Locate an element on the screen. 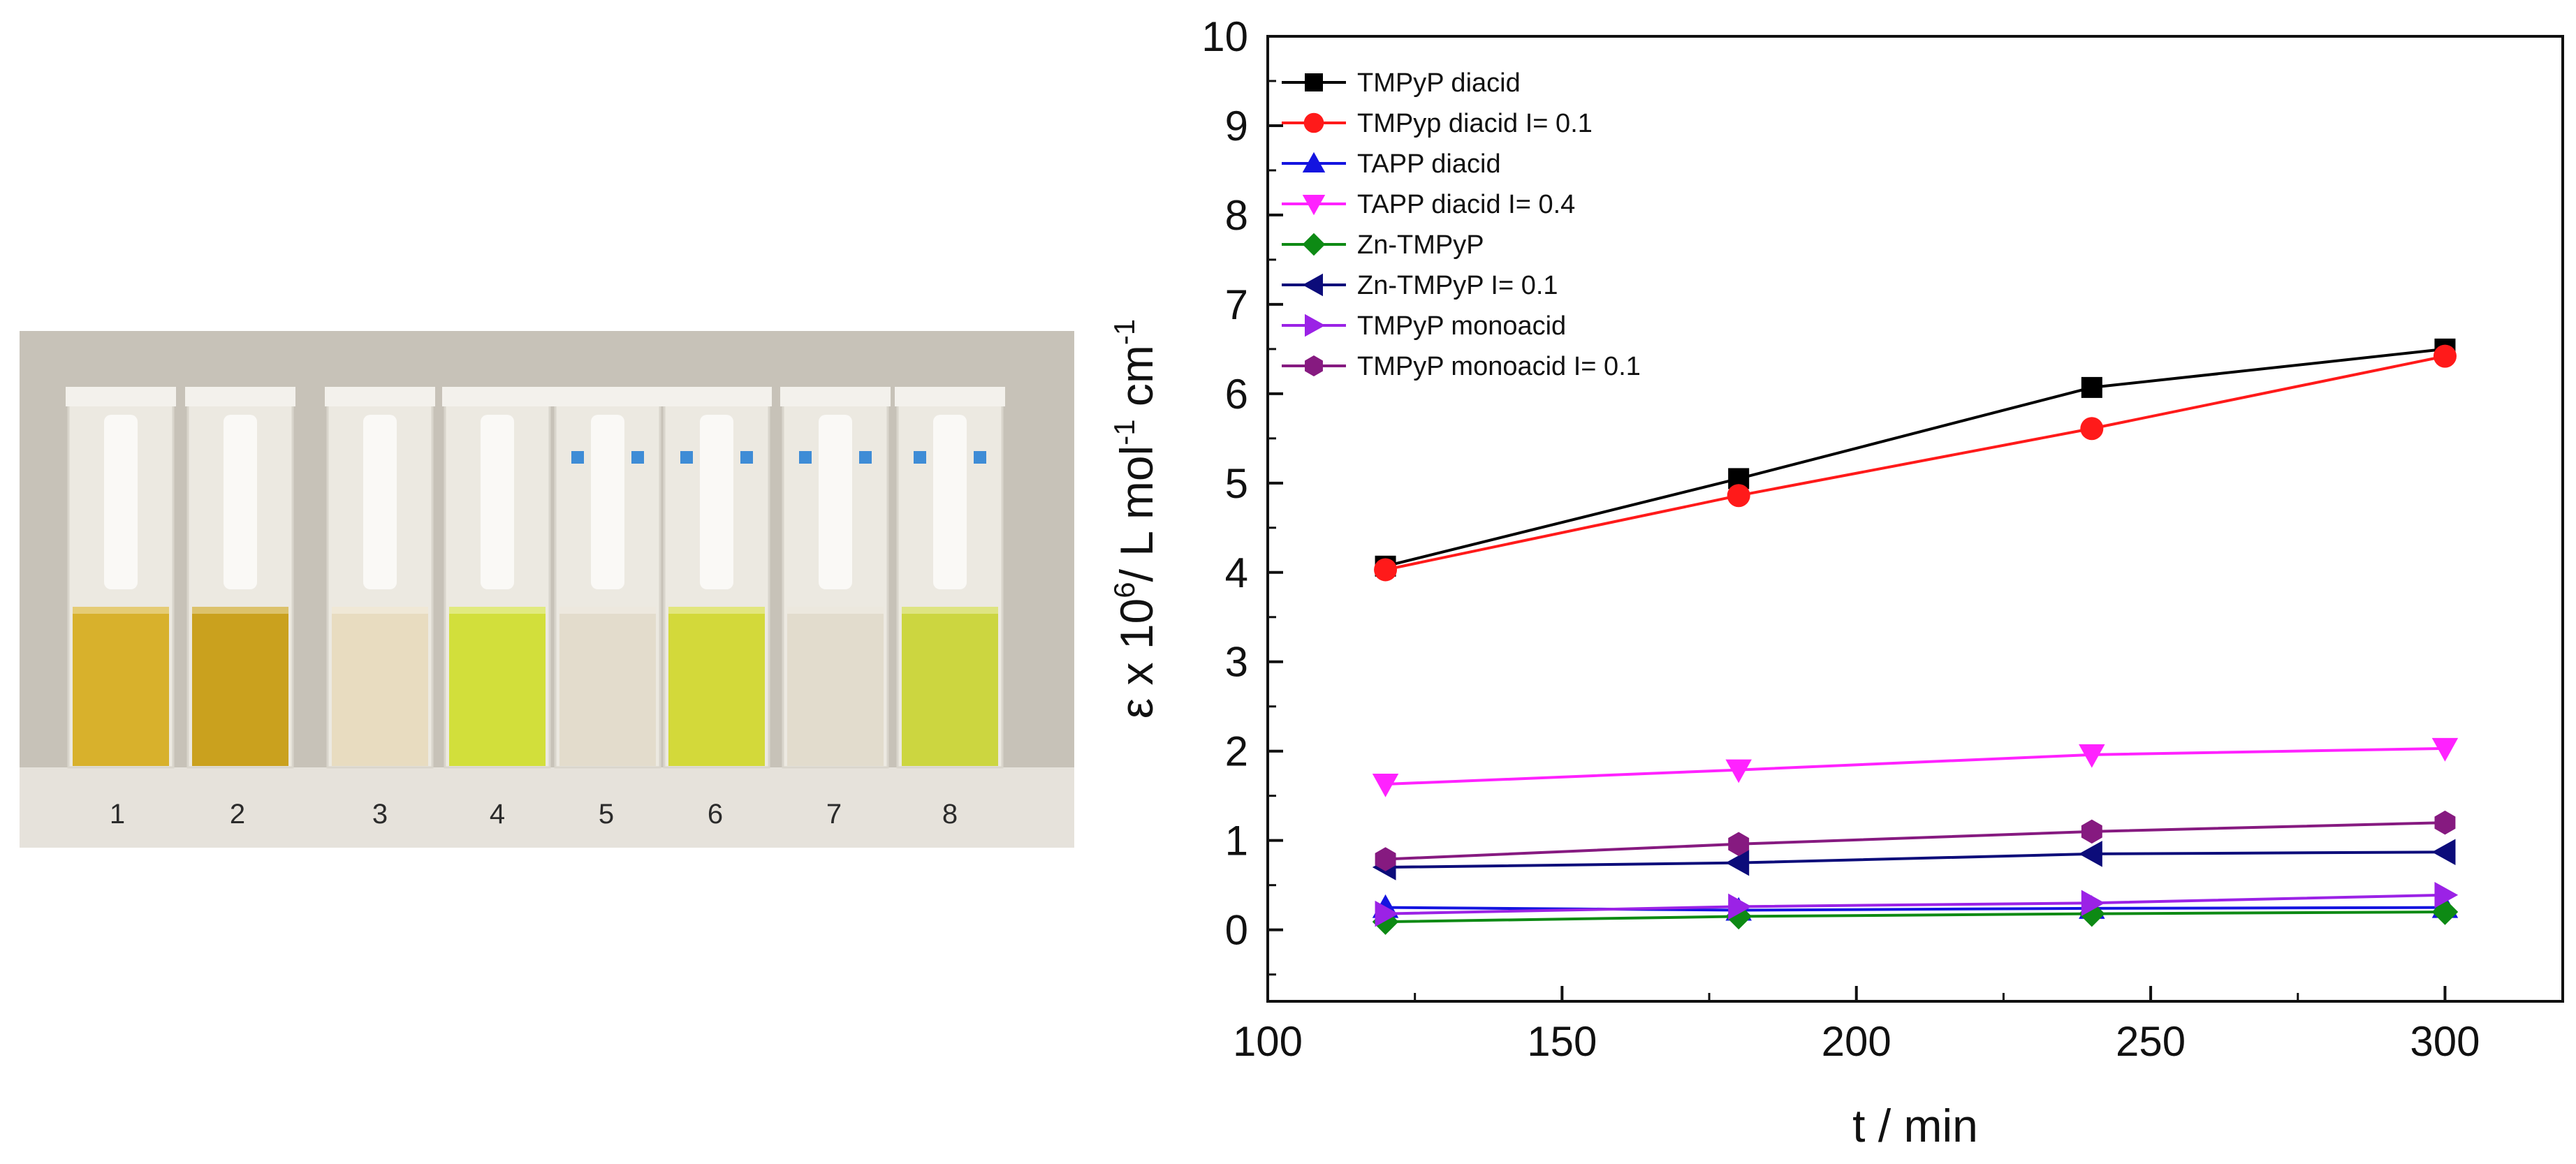 This screenshot has width=2576, height=1164. y-tick-label-3: 3 is located at coordinates (1236, 662).